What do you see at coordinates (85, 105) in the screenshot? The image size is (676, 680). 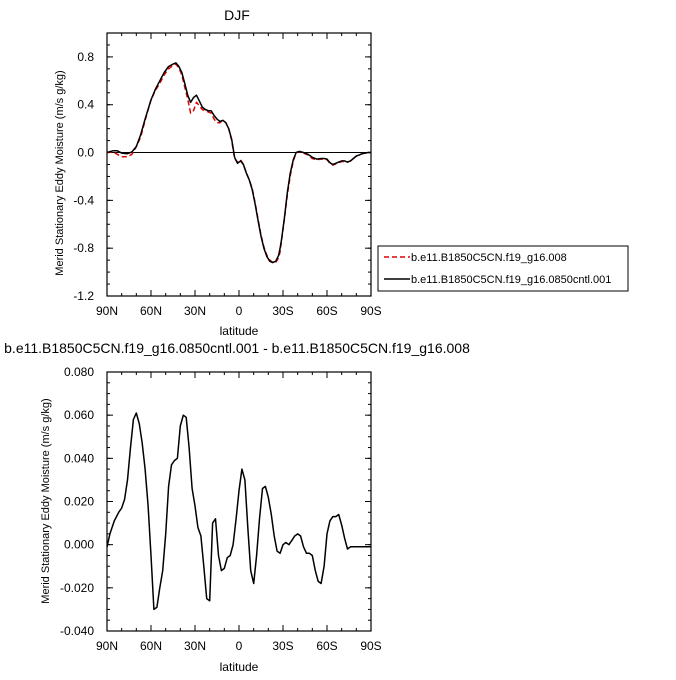 I see `top-y-tick-label: 0.4` at bounding box center [85, 105].